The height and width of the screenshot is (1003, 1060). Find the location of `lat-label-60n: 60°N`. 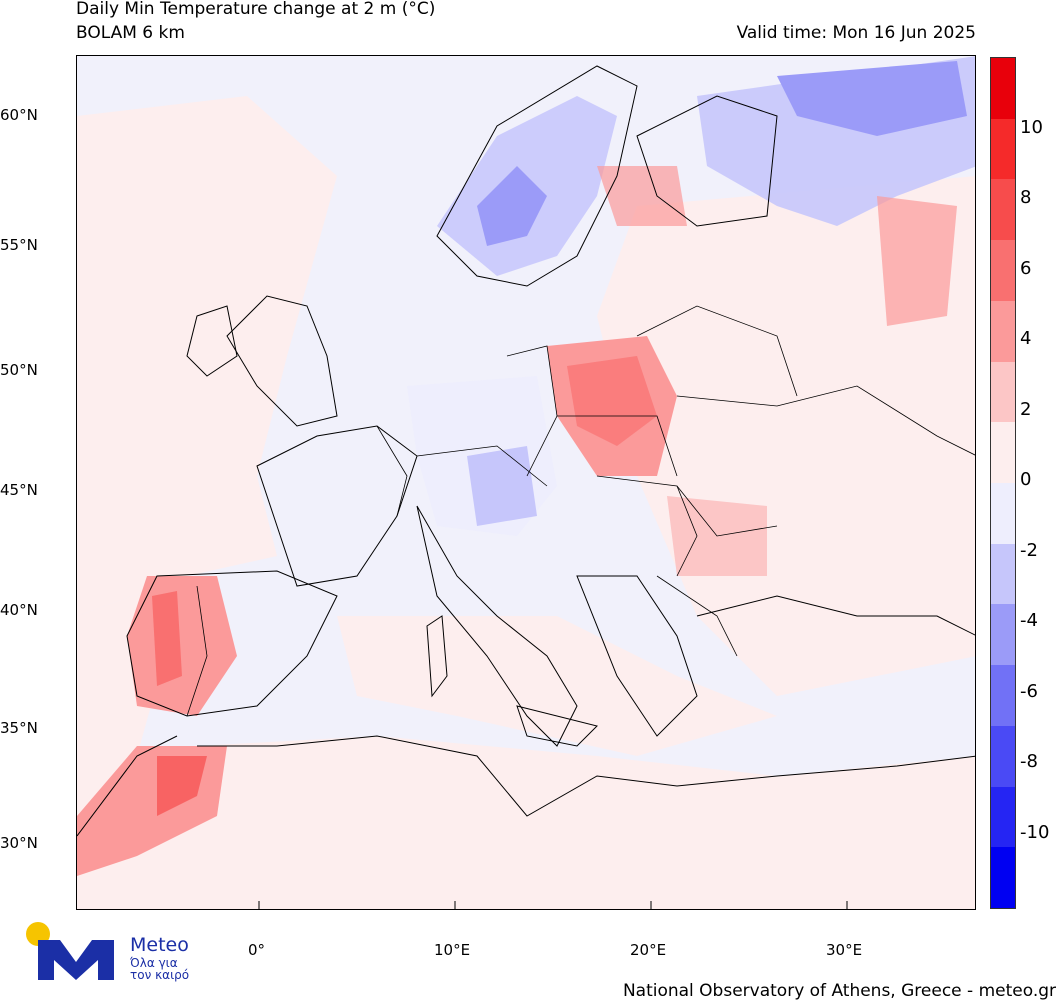

lat-label-60n: 60°N is located at coordinates (19, 115).